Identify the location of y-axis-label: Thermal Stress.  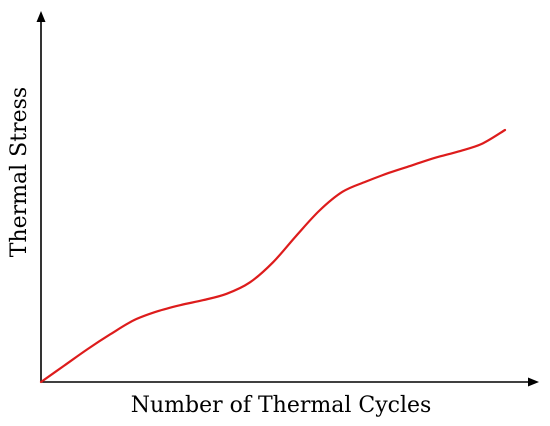
(19, 172).